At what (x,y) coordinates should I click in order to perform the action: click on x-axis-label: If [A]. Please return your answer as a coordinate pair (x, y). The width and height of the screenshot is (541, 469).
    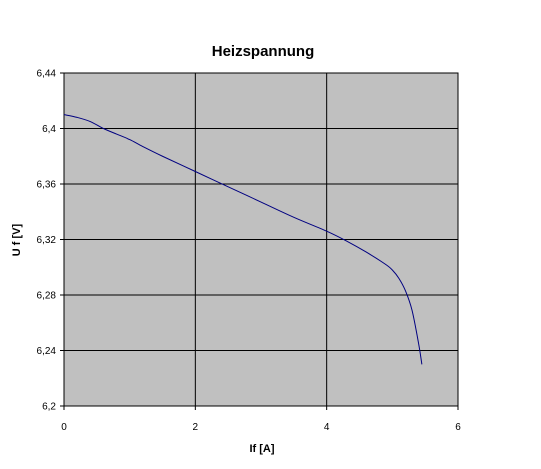
    Looking at the image, I should click on (261, 449).